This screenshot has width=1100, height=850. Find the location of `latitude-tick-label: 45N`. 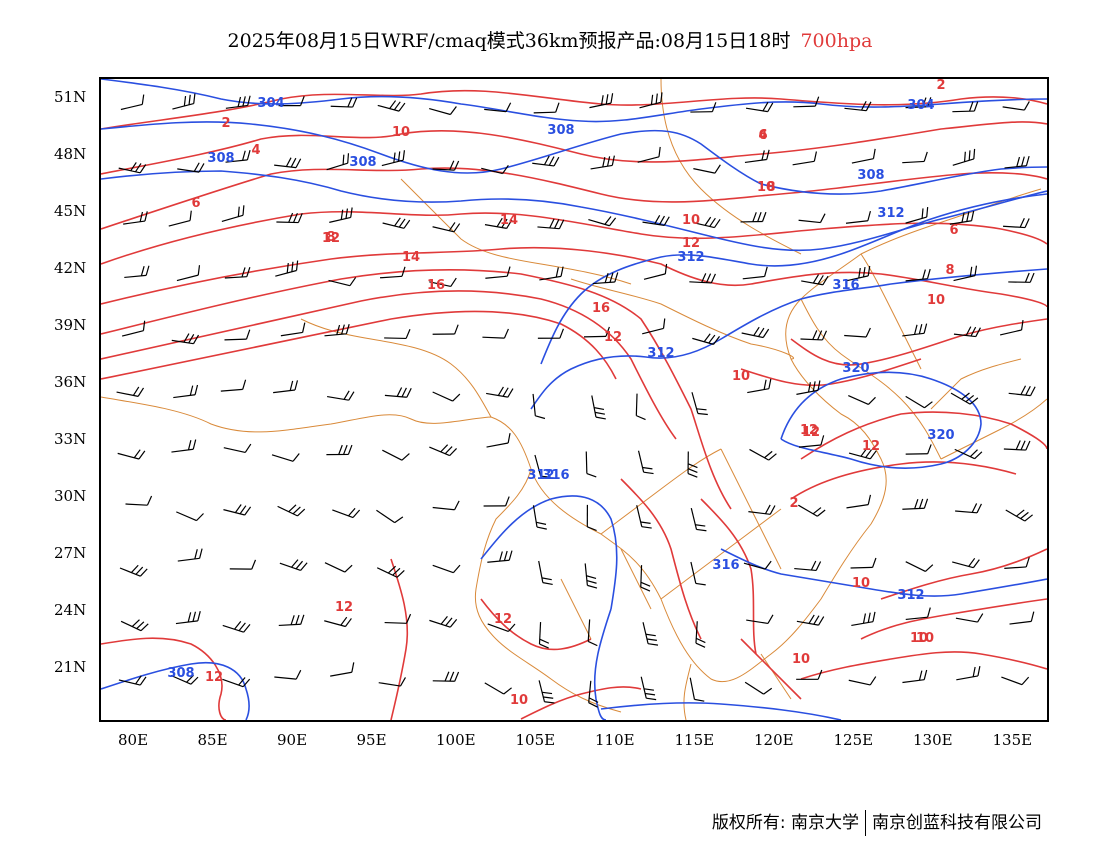

latitude-tick-label: 45N is located at coordinates (70, 211).